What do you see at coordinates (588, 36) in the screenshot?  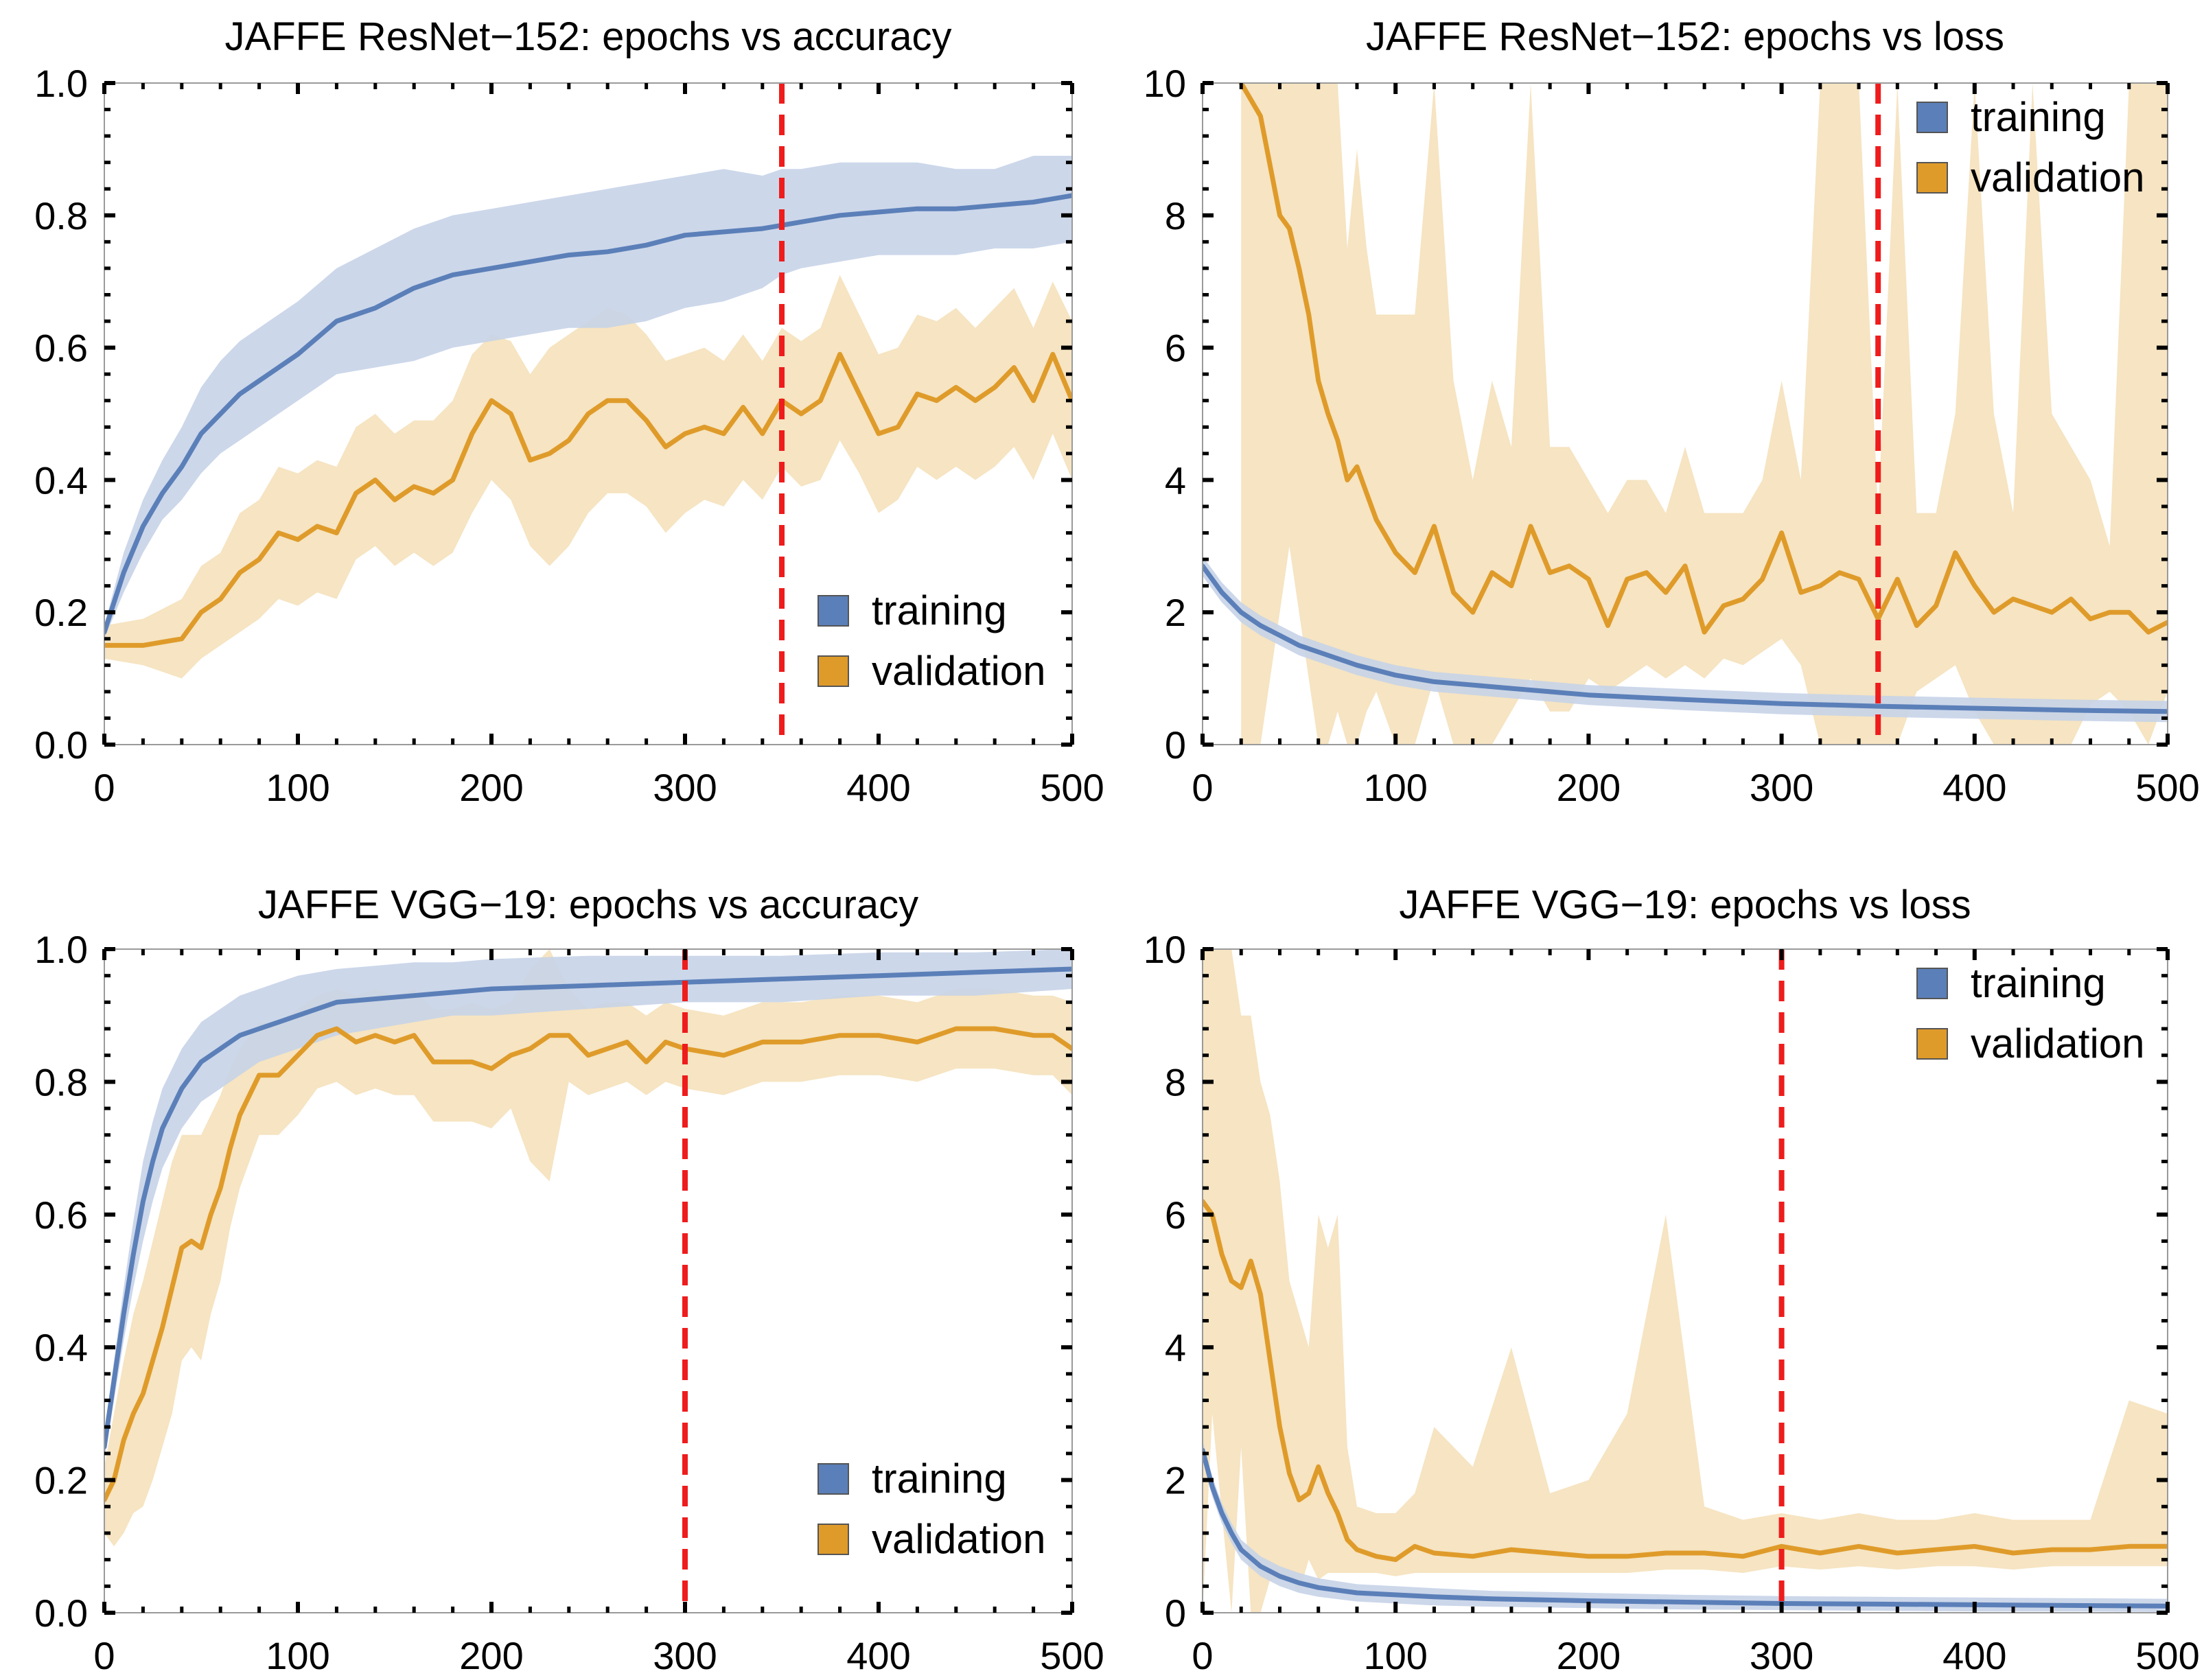 I see `chart-title: JAFFE ResNet−152: epochs vs accuracy` at bounding box center [588, 36].